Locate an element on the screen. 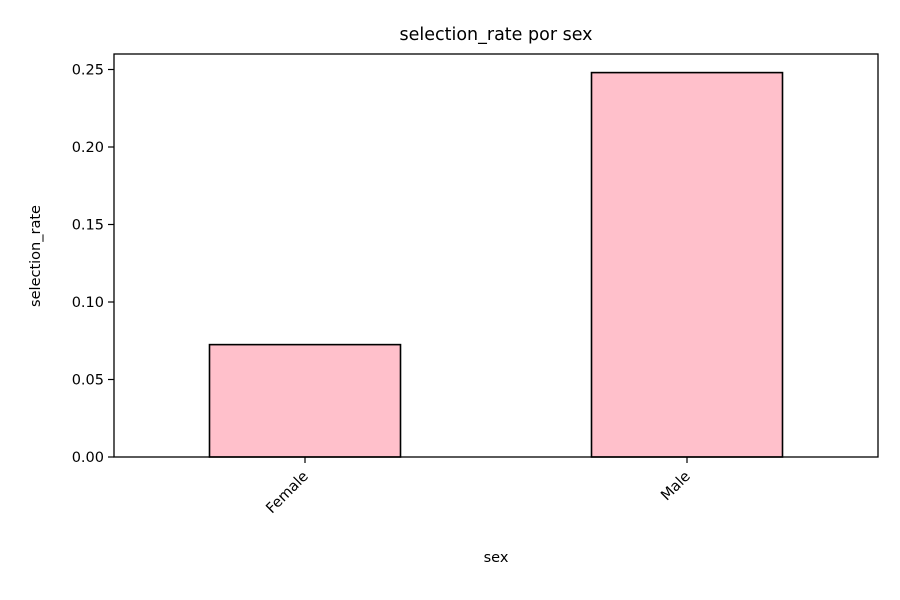 This screenshot has width=900, height=600. x-tick-label: Female is located at coordinates (287, 492).